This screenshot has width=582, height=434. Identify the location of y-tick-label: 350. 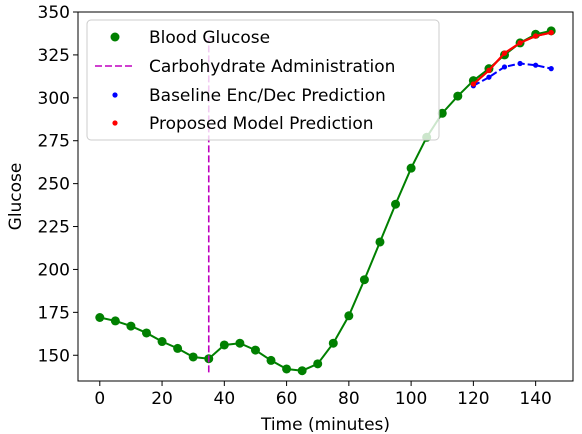
(54, 13).